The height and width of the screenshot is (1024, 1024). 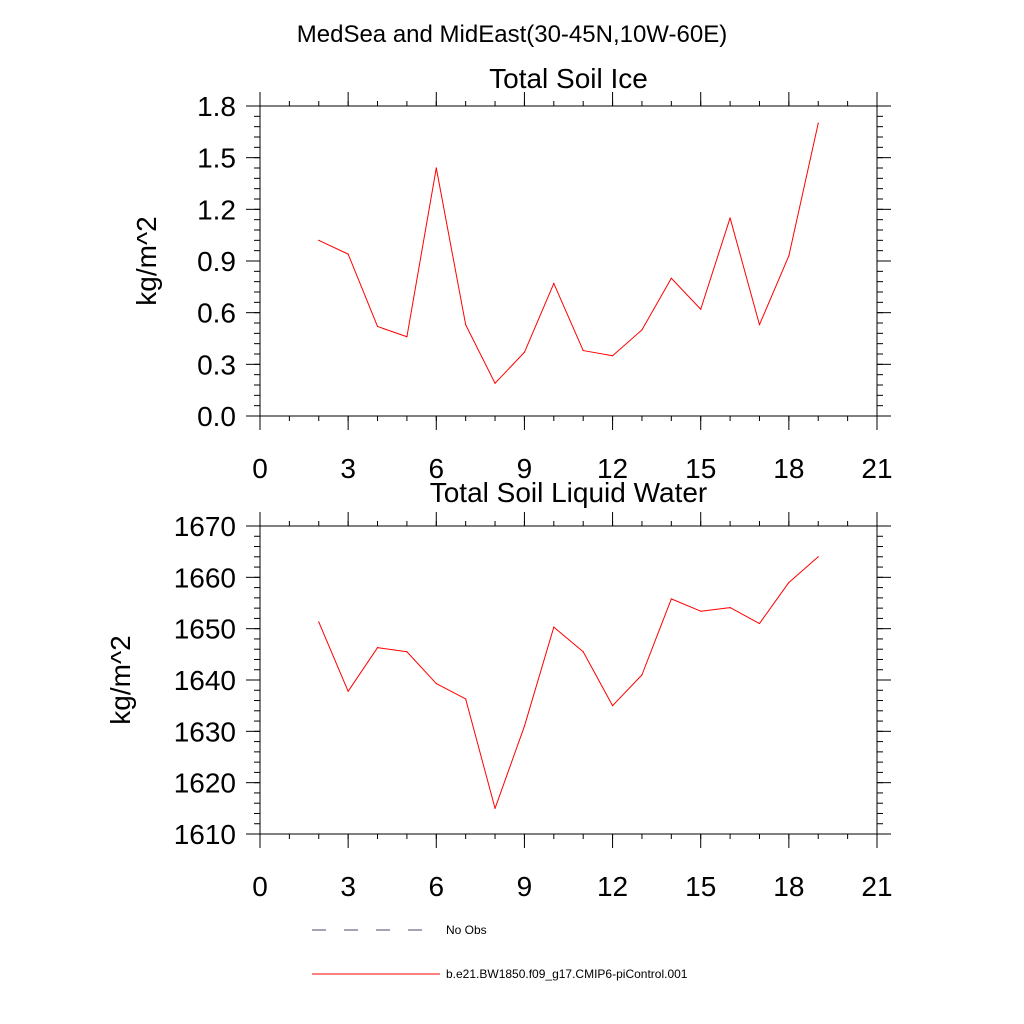 What do you see at coordinates (205, 731) in the screenshot?
I see `soil-liquid-water-y-tick-label: 1630` at bounding box center [205, 731].